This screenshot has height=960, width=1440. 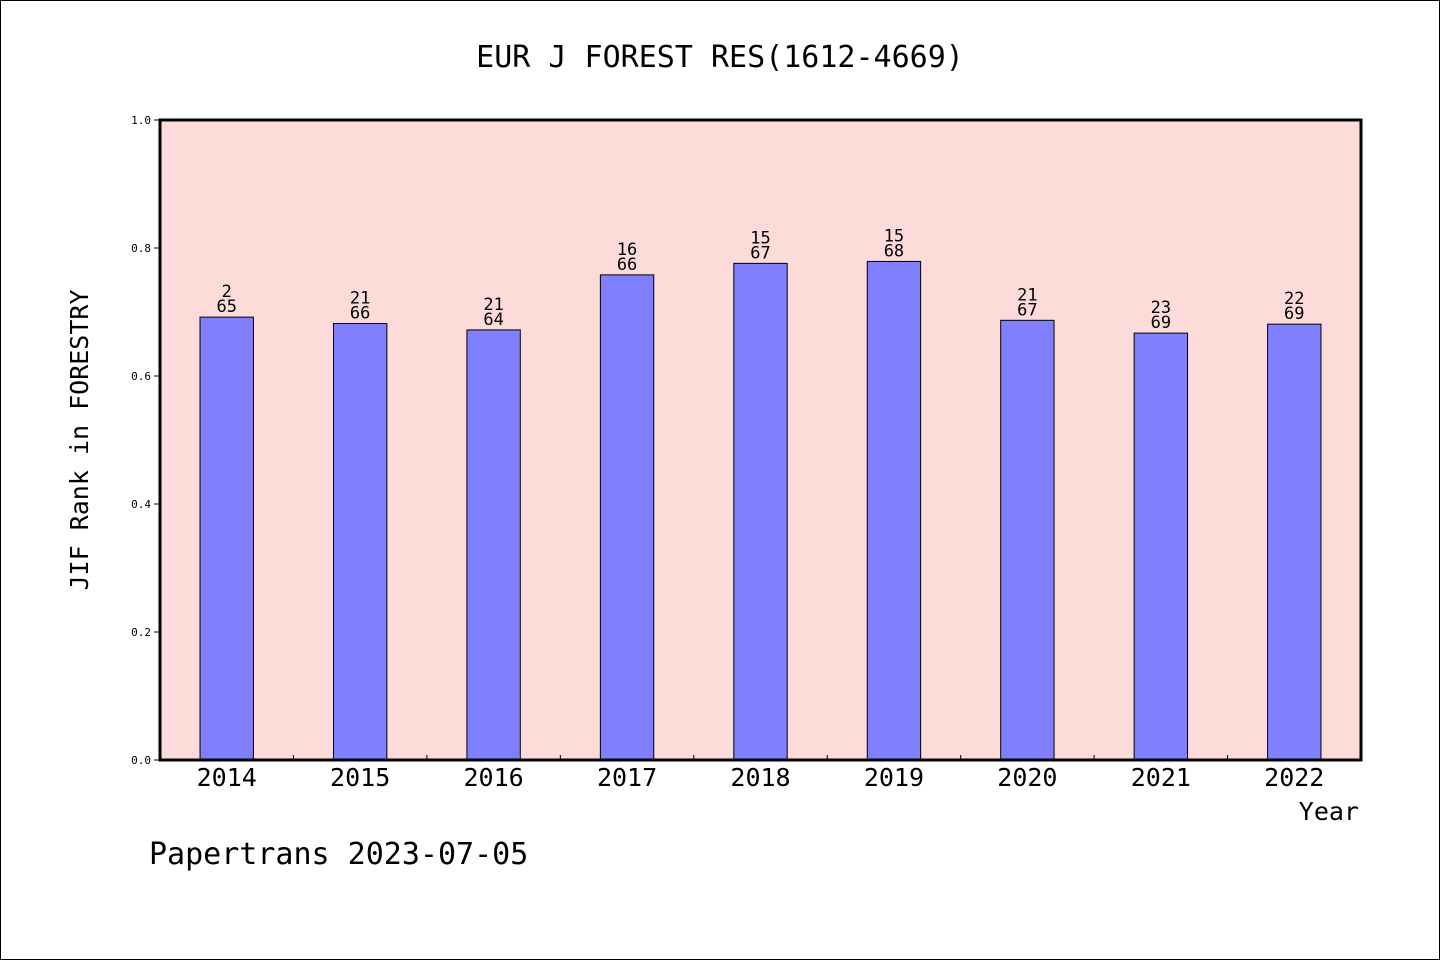 I want to click on bar-2019, so click(x=894, y=510).